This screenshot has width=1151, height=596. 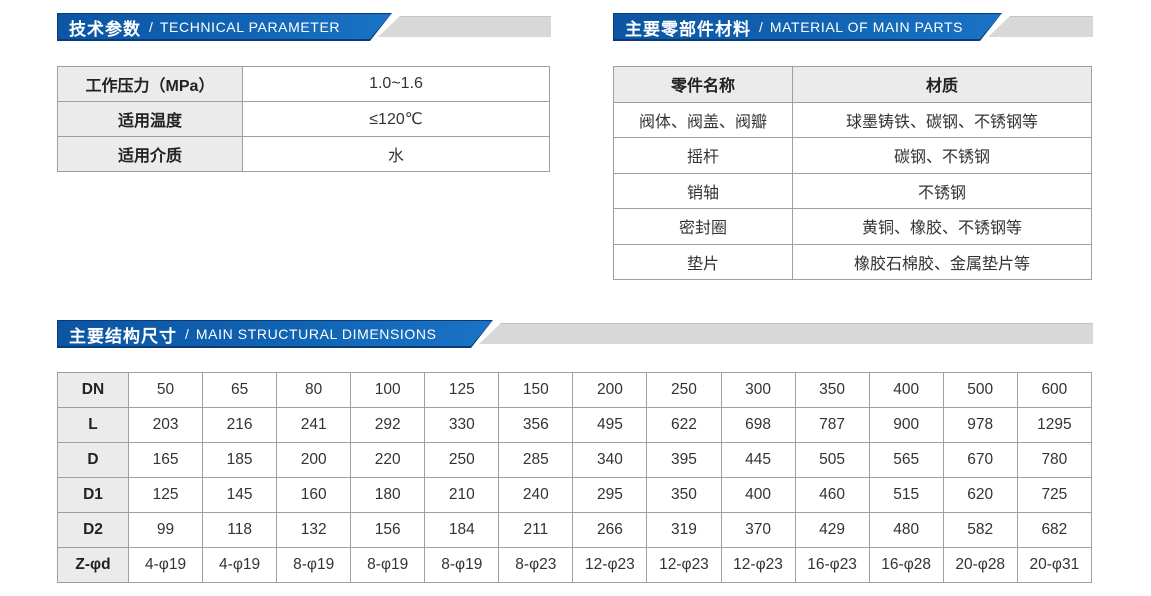 I want to click on value-cell: 160, so click(x=314, y=495).